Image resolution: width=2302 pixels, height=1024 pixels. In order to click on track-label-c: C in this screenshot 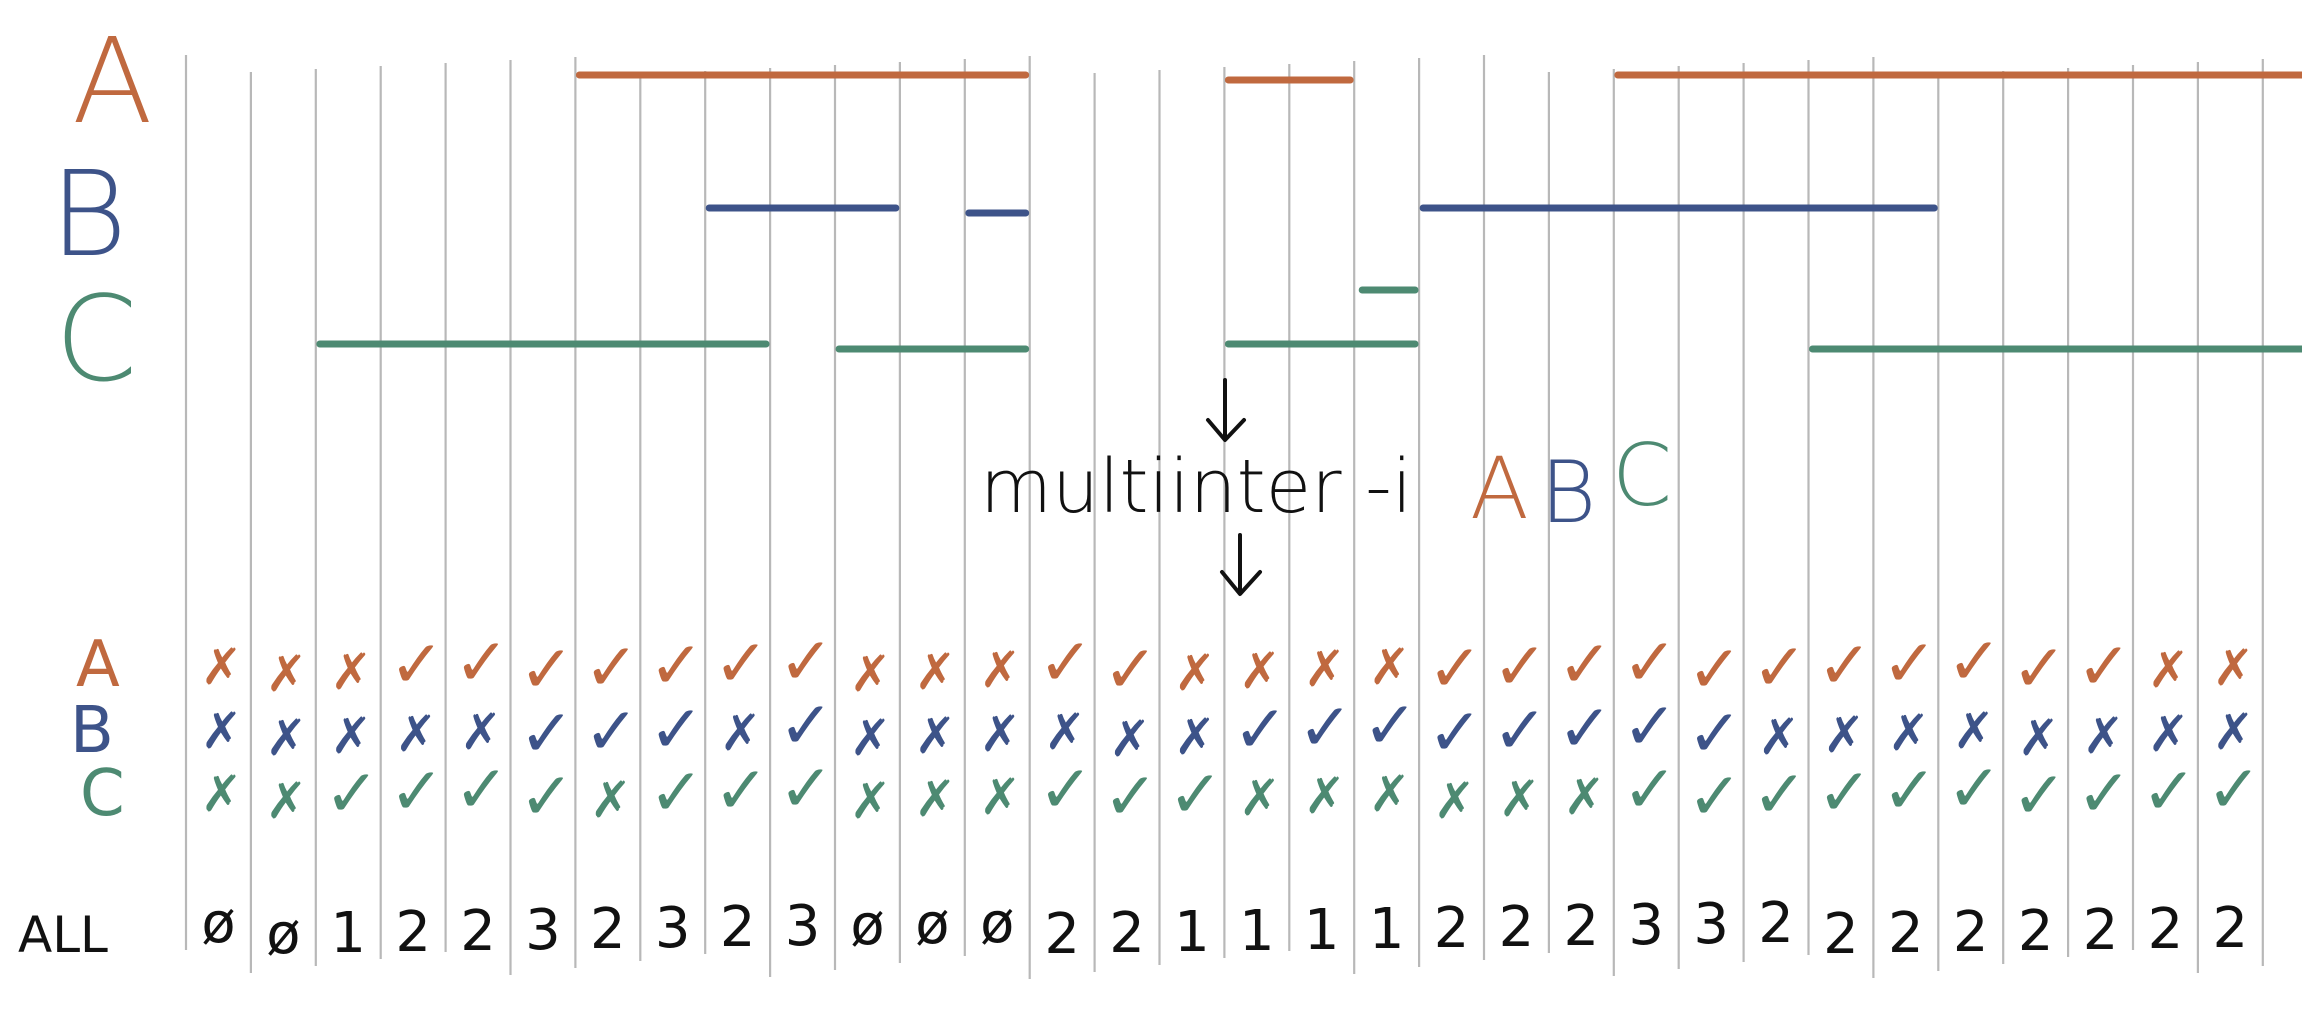, I will do `click(96, 339)`.